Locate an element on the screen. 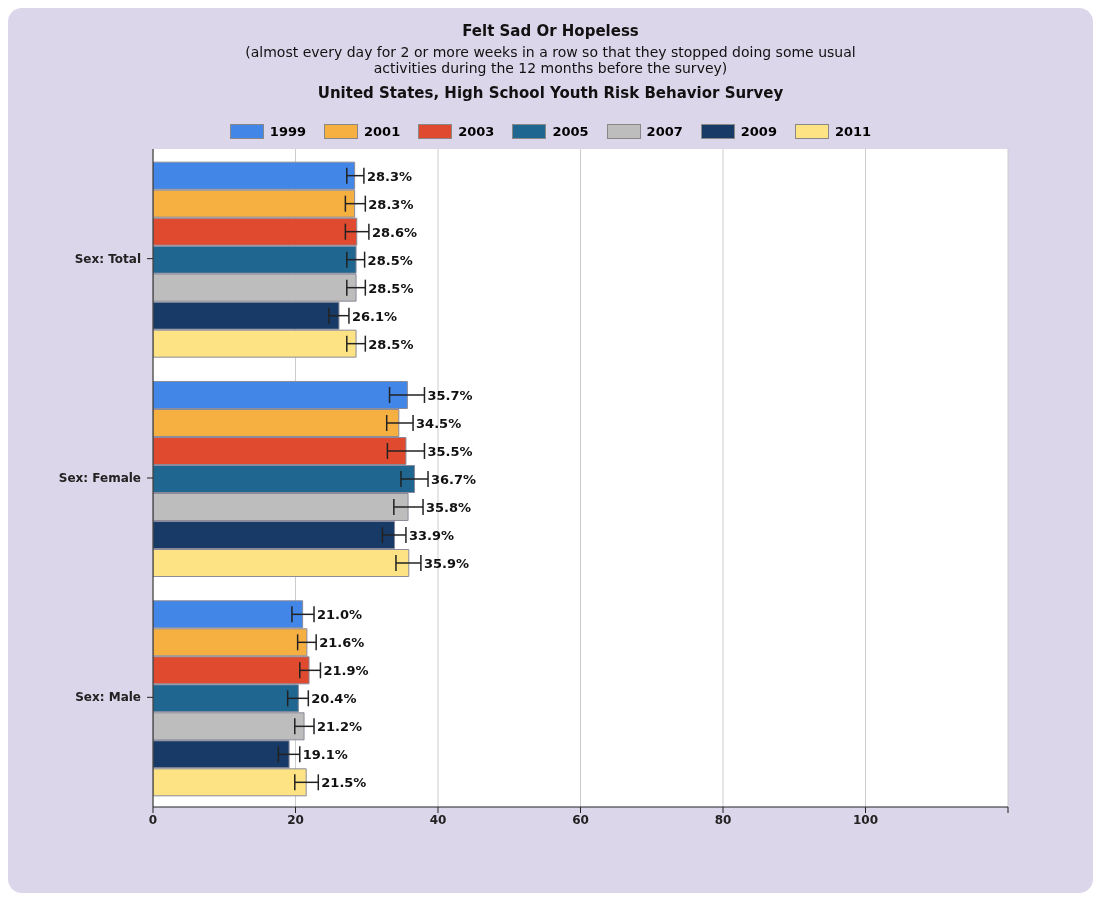 The width and height of the screenshot is (1105, 906). data-label: 36.7% is located at coordinates (454, 479).